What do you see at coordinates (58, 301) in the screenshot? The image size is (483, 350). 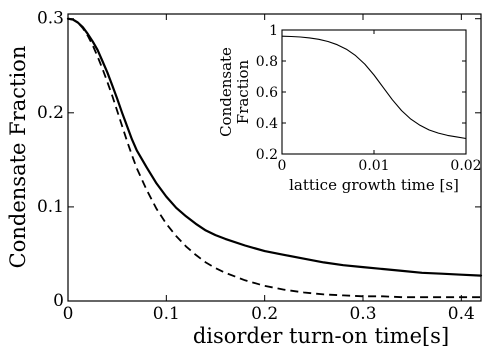 I see `main-y-tick-label: 0` at bounding box center [58, 301].